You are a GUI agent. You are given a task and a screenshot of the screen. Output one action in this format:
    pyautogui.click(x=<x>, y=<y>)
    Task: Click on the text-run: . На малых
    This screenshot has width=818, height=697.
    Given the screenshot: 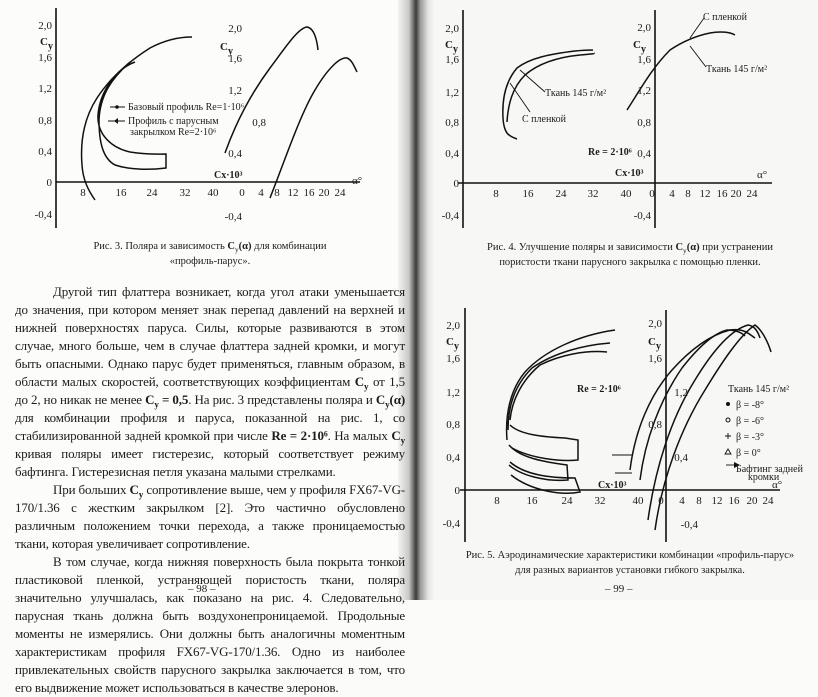 What is the action you would take?
    pyautogui.click(x=359, y=435)
    